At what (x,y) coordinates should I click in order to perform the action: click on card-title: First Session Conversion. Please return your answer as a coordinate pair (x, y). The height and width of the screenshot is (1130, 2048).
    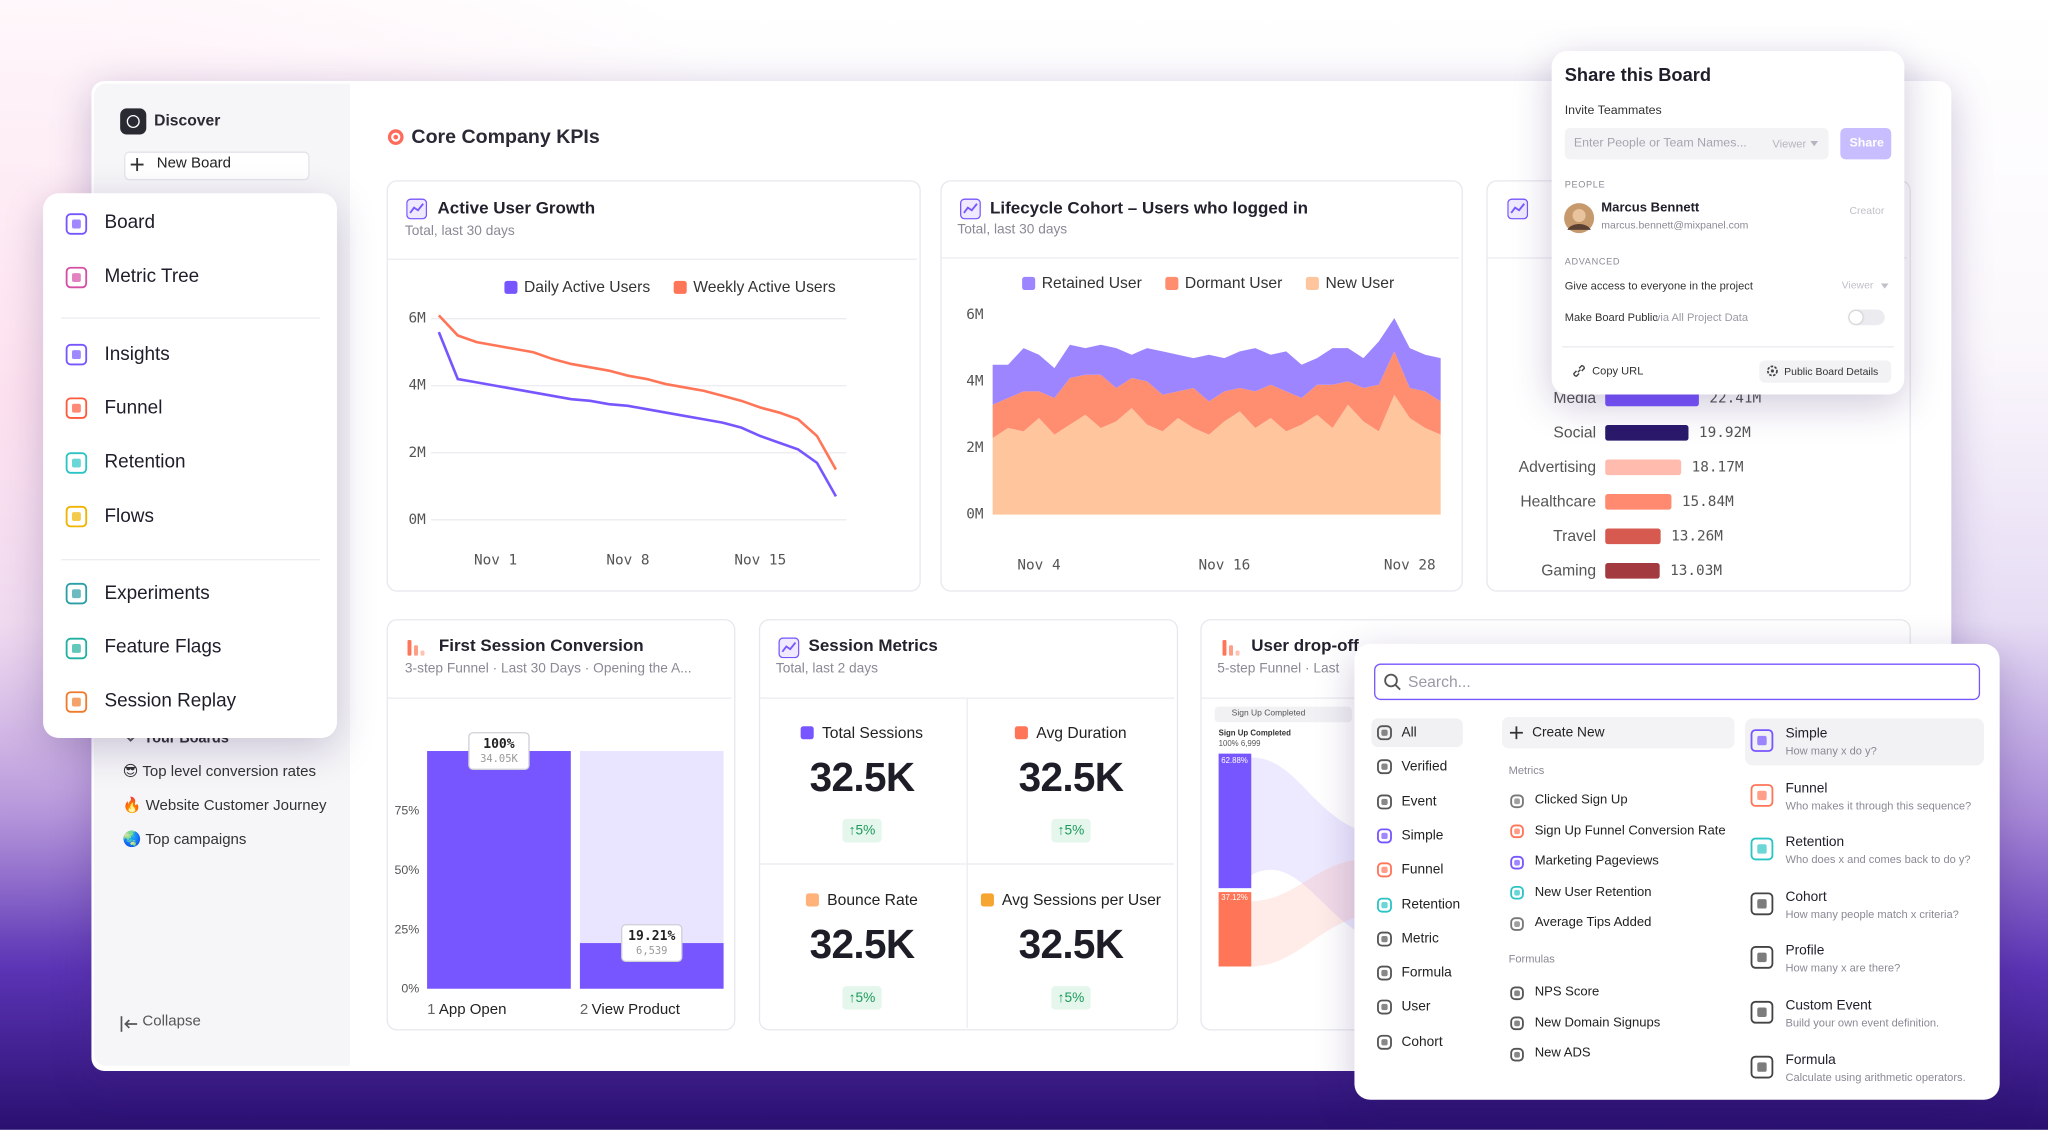
    Looking at the image, I should click on (541, 645).